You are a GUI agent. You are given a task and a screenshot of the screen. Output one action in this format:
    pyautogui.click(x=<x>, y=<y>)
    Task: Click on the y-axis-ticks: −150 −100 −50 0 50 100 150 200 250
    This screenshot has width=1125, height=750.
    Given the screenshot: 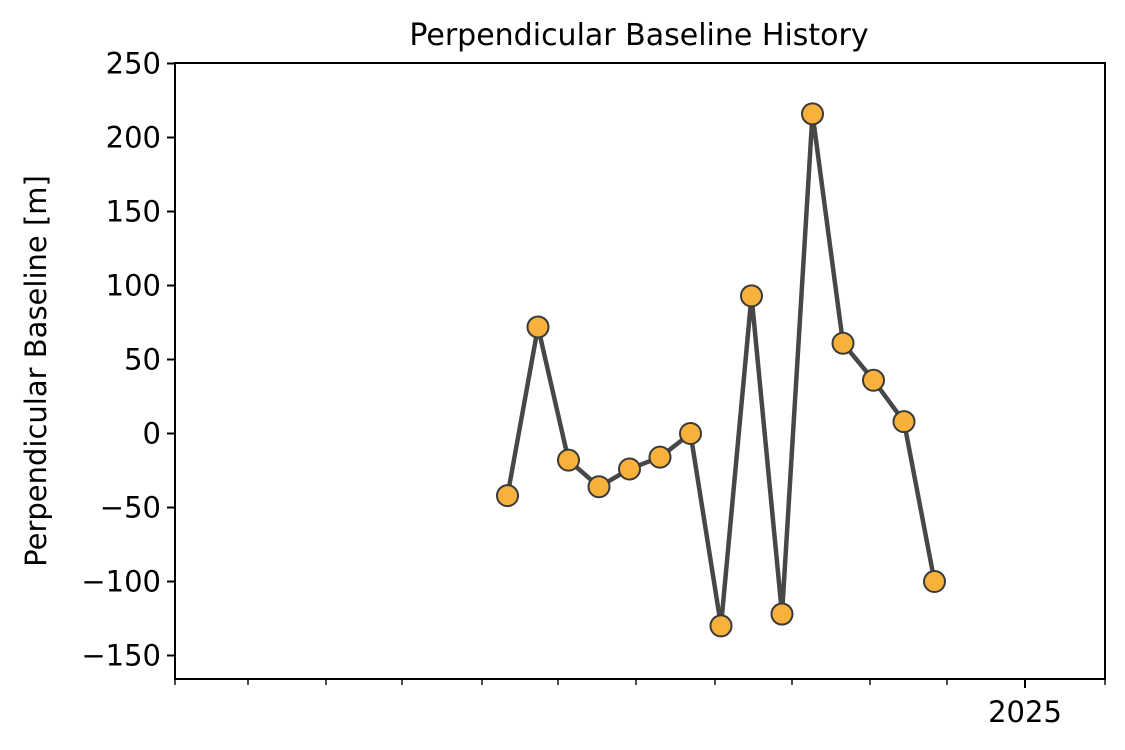 What is the action you would take?
    pyautogui.click(x=128, y=360)
    